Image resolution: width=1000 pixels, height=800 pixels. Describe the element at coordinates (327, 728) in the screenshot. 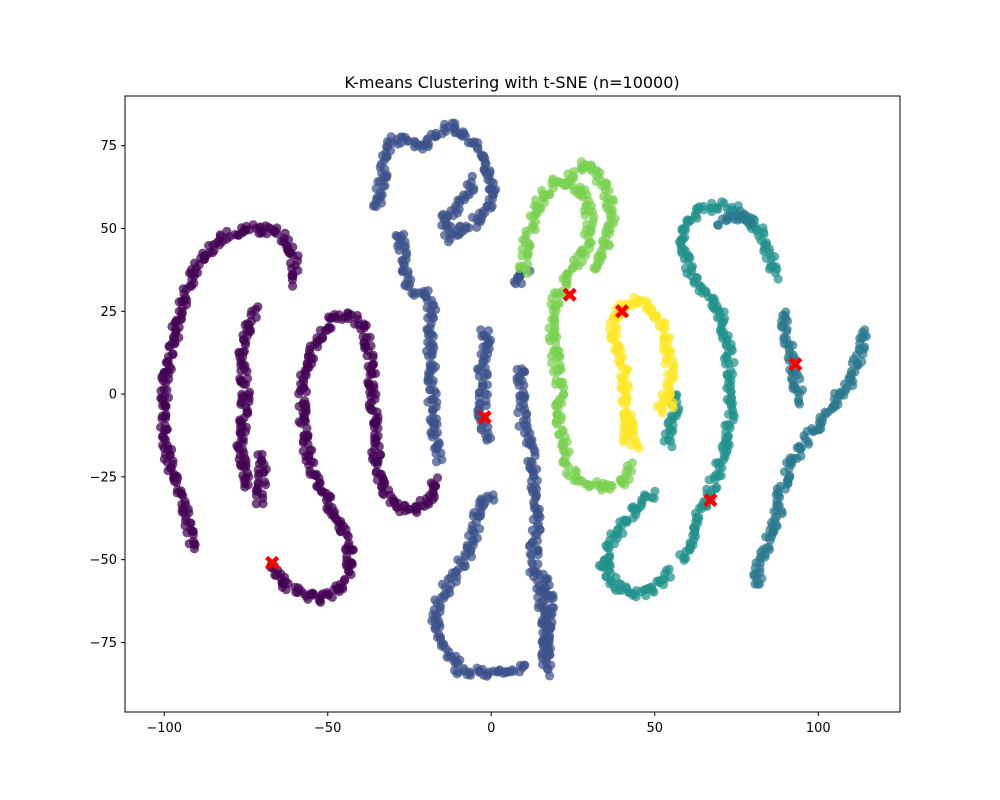

I see `x-tick-label: −50` at that location.